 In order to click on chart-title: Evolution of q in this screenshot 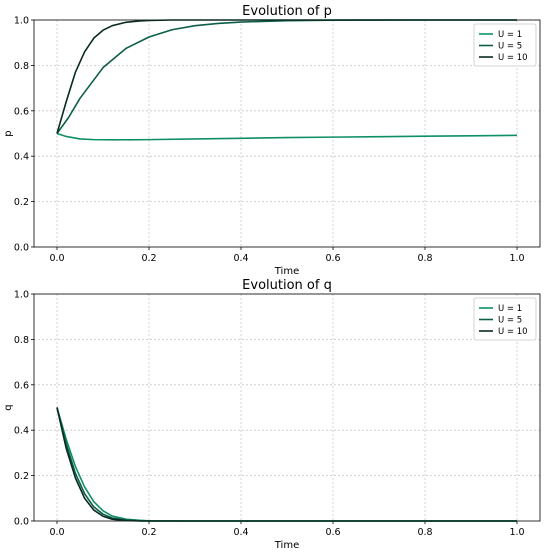, I will do `click(287, 285)`.